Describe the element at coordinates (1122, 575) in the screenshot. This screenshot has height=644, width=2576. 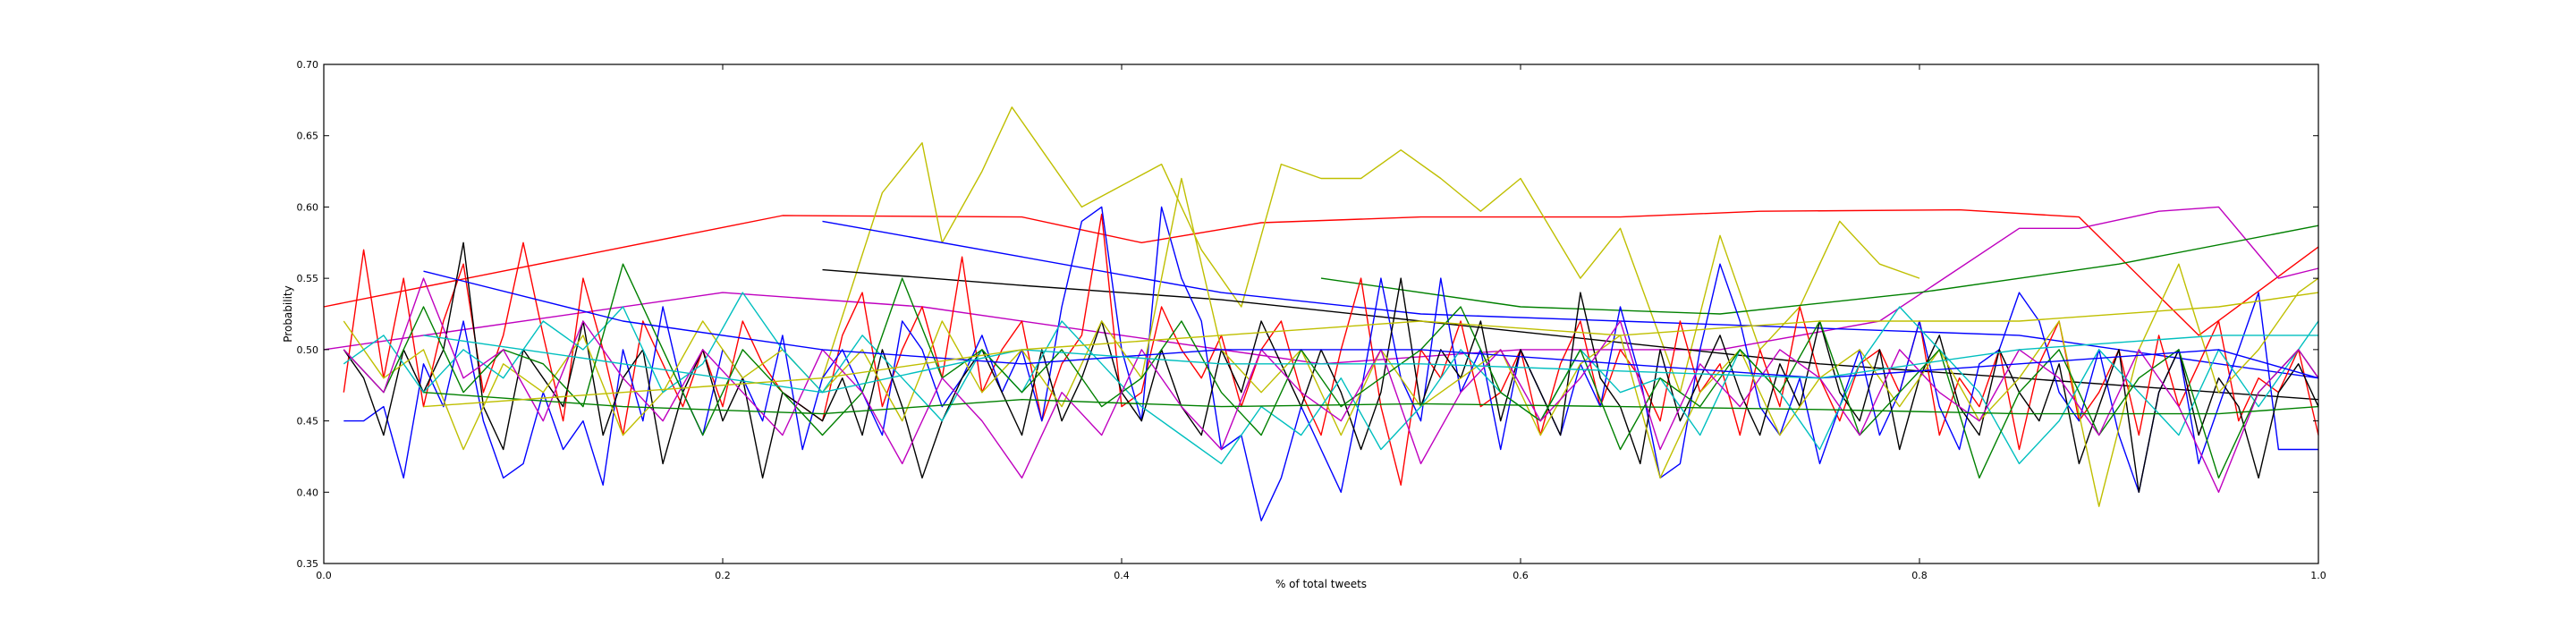
I see `x-tick-label: 0.4` at that location.